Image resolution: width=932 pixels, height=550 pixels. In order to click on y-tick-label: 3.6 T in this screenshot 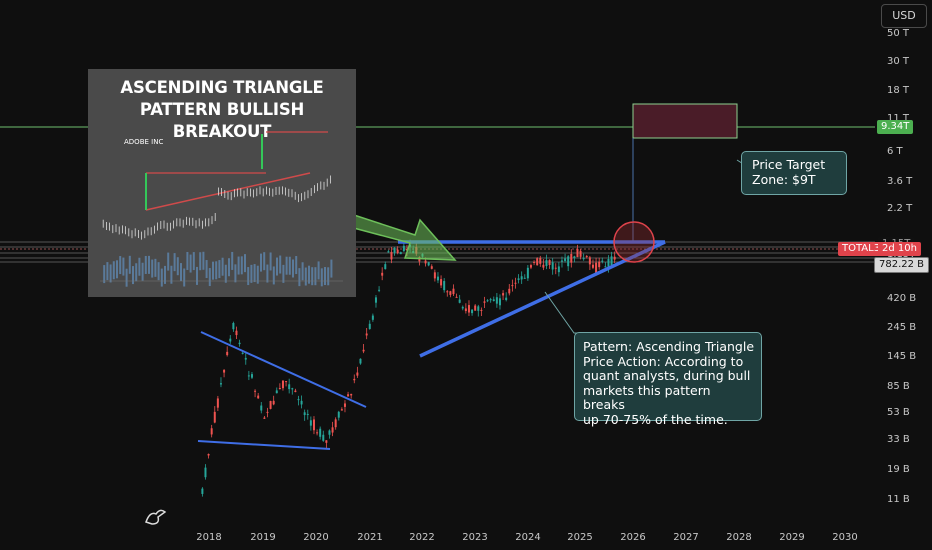, I will do `click(900, 181)`.